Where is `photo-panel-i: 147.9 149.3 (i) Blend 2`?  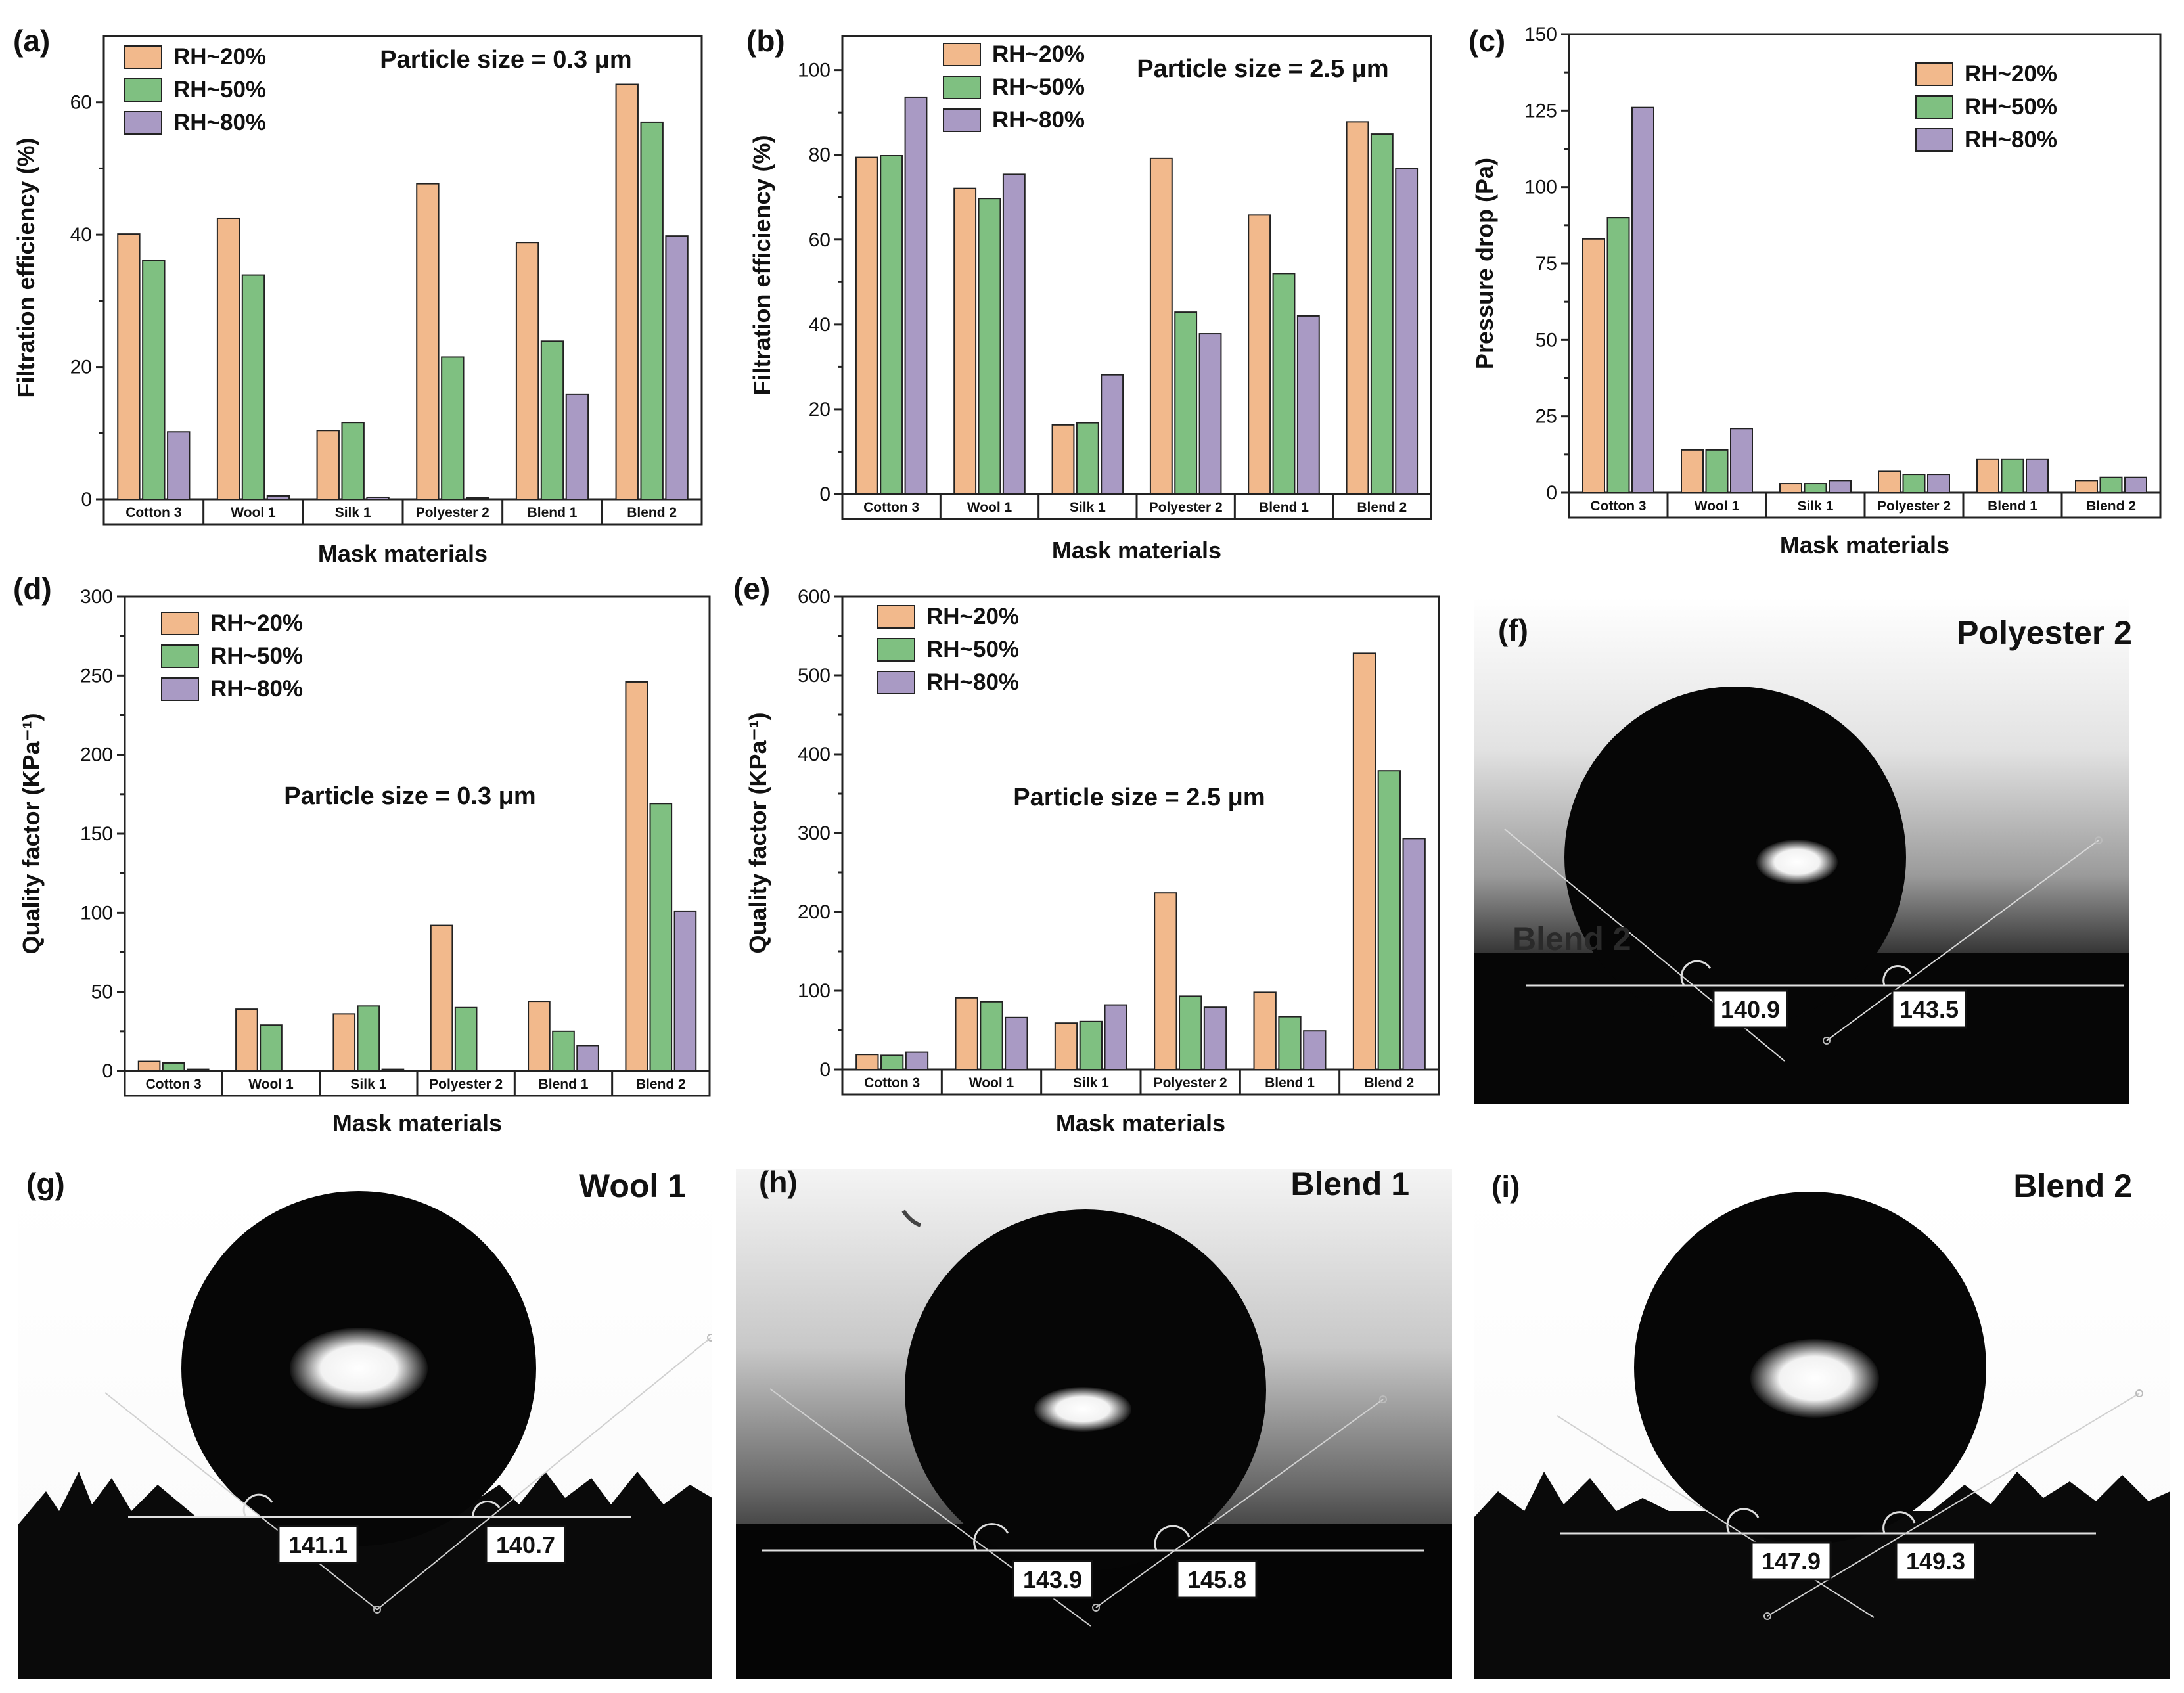
photo-panel-i: 147.9 149.3 (i) Blend 2 is located at coordinates (1822, 1423).